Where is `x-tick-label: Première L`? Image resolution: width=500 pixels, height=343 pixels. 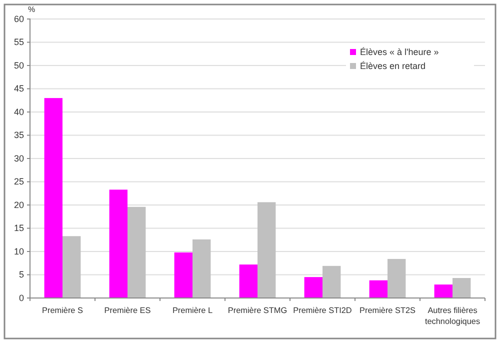 x-tick-label: Première L is located at coordinates (192, 310).